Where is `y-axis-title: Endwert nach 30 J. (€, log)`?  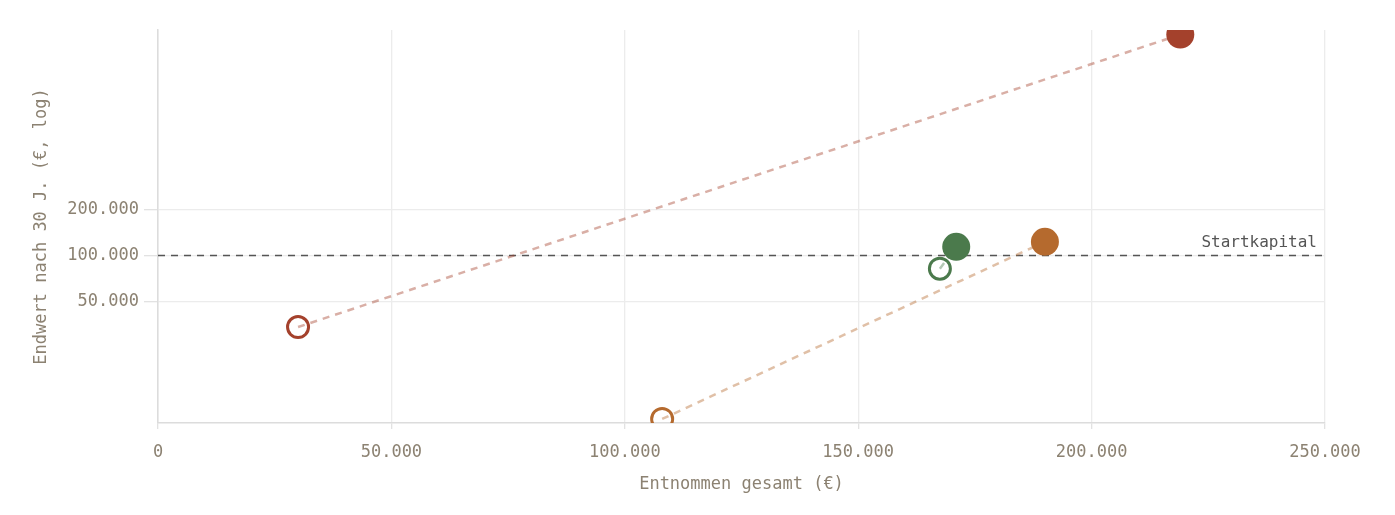 y-axis-title: Endwert nach 30 J. (€, log) is located at coordinates (39, 226).